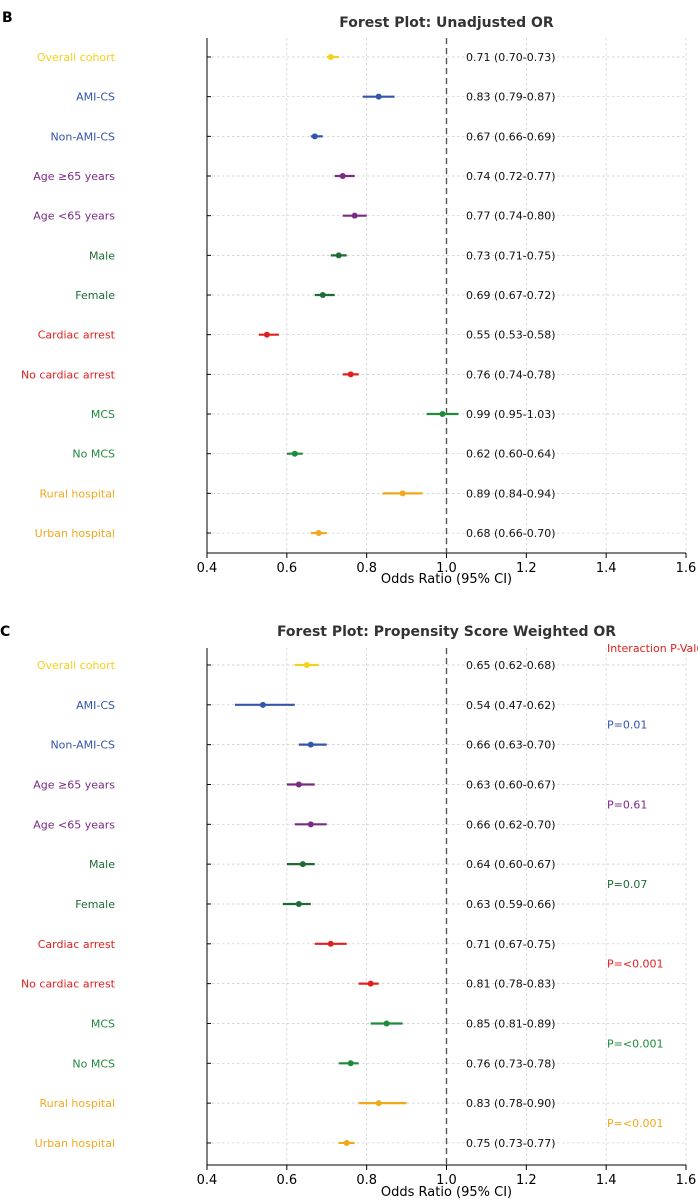  I want to click on or-ci-text: 0.65 (0.62-0.68), so click(511, 665).